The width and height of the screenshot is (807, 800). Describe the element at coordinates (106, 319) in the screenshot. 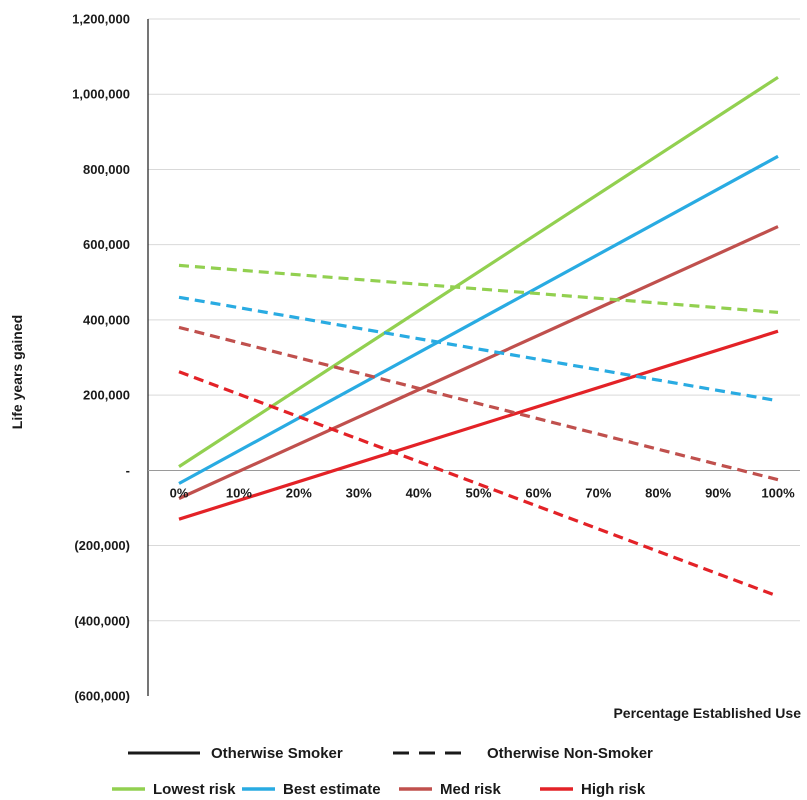

I see `y-tick-label: 400,000` at that location.